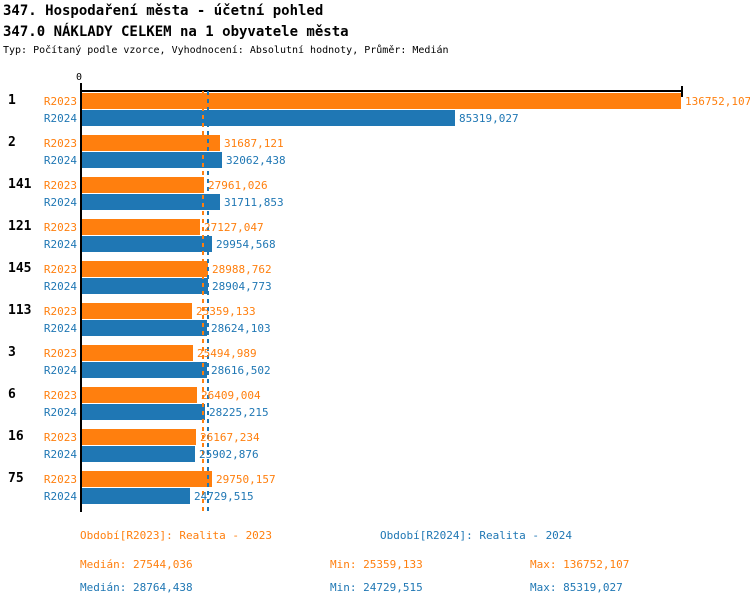 This screenshot has width=750, height=602. Describe the element at coordinates (241, 328) in the screenshot. I see `bar-value-r2024: 28624,103` at that location.